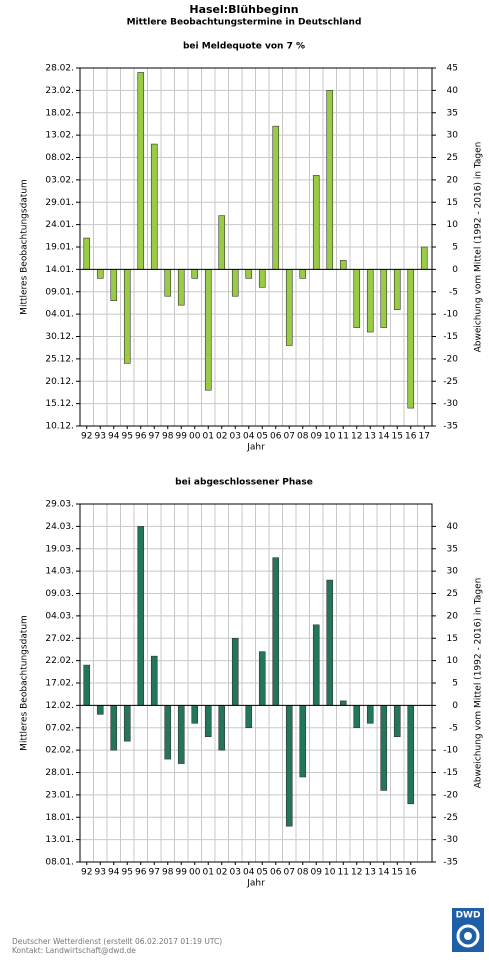 This screenshot has width=489, height=960. I want to click on x-tick-label: 02, so click(221, 437).